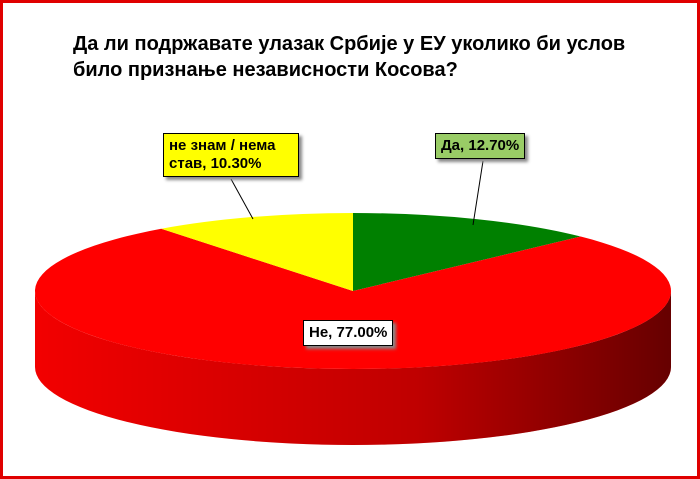 This screenshot has height=479, width=700. Describe the element at coordinates (348, 333) in the screenshot. I see `data-label: Не, 77.00%` at that location.